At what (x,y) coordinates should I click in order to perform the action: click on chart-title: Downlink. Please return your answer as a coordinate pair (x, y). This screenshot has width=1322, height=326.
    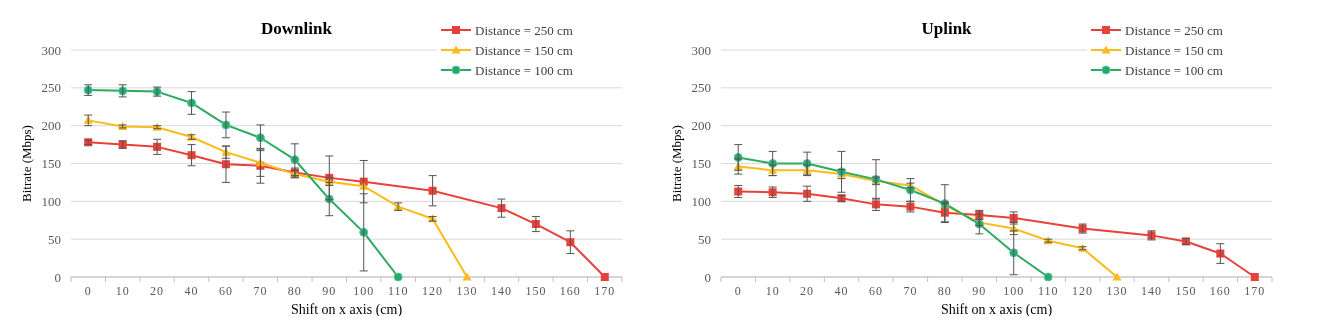
    Looking at the image, I should click on (297, 28).